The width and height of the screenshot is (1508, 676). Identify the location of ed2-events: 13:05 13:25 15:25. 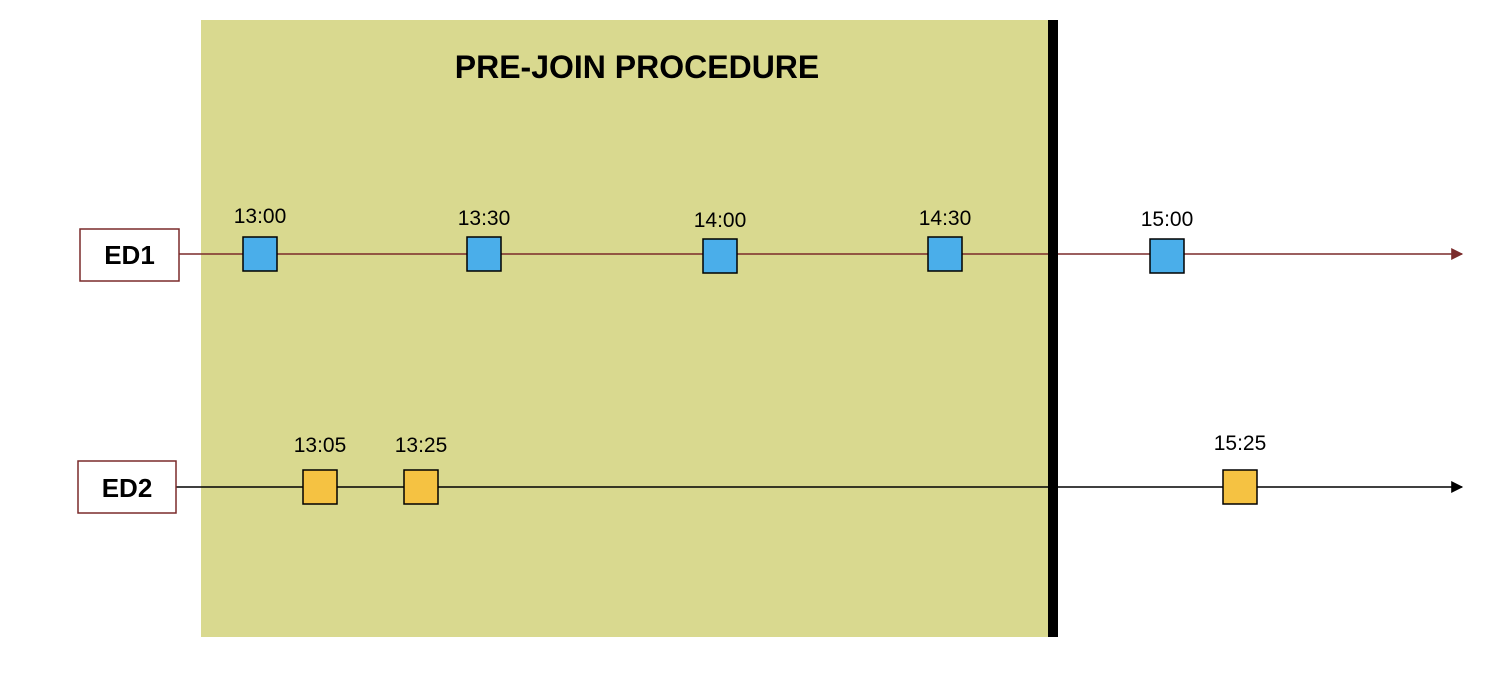
(780, 468).